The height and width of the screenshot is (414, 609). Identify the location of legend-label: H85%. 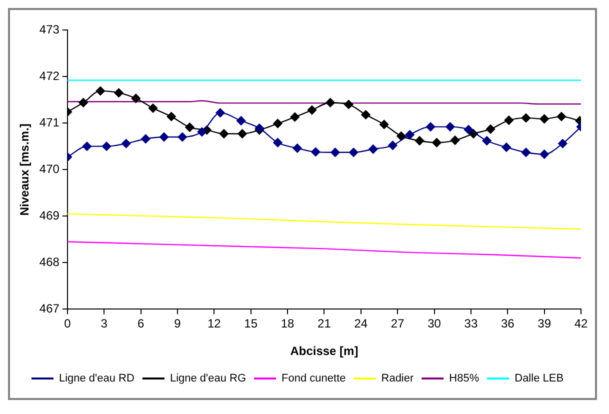
(464, 378).